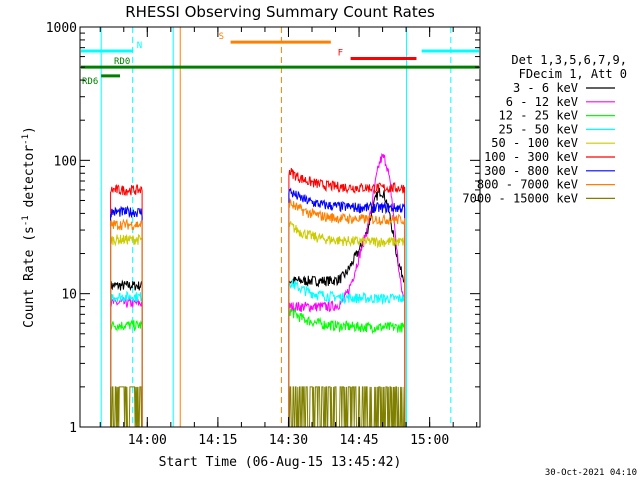 This screenshot has width=640, height=480. I want to click on legend-entry-0: 3 - 6 keV, so click(545, 88).